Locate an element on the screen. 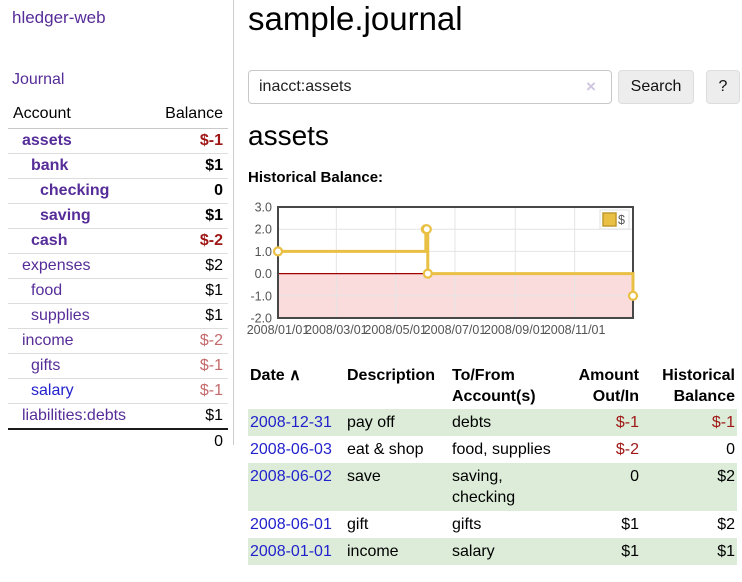 This screenshot has height=582, width=742. y-tick-label: 0.0 is located at coordinates (263, 274).